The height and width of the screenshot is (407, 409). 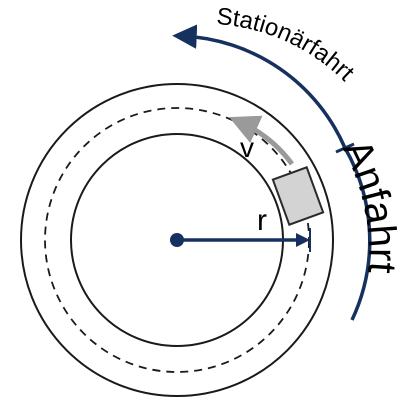 I want to click on center-point, so click(x=177, y=240).